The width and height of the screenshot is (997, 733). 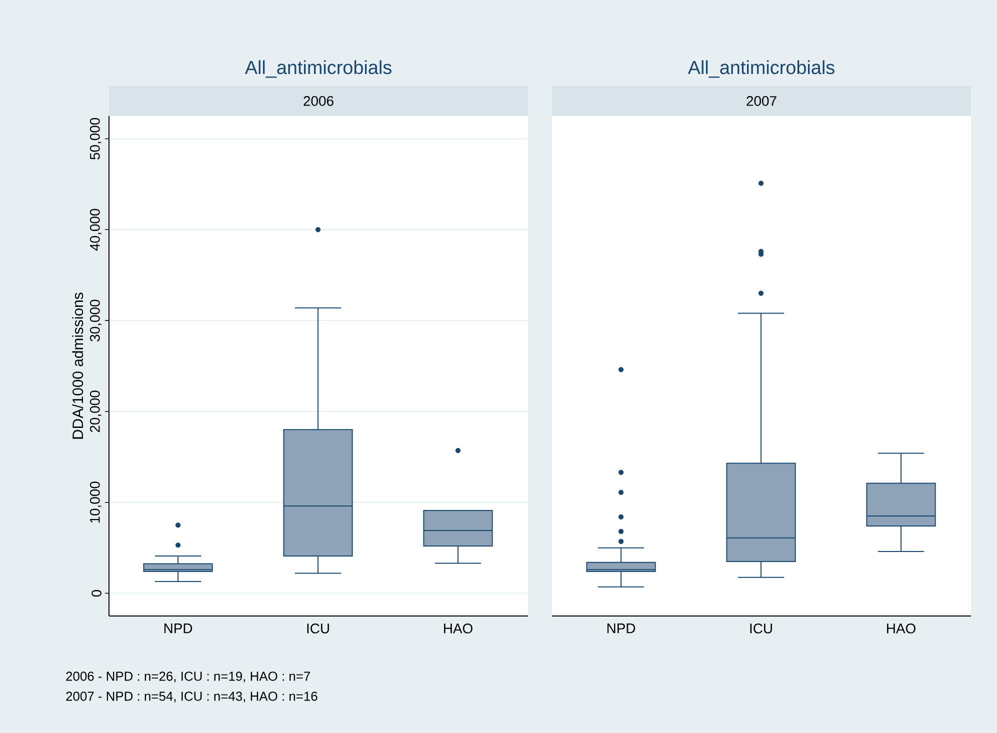 I want to click on chart-subtitle: 2007, so click(x=761, y=101).